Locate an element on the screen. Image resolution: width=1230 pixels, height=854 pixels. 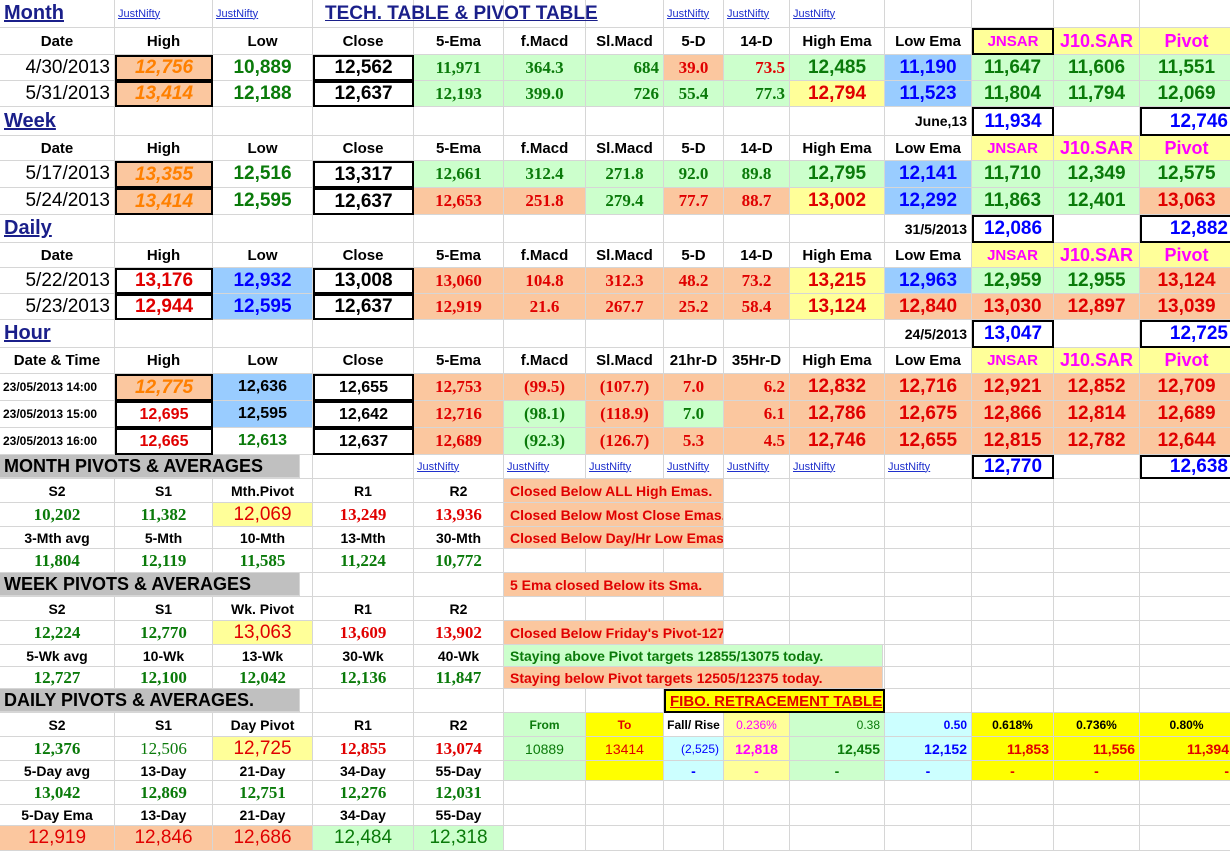
sheet-cell: 12,770 is located at coordinates (164, 633).